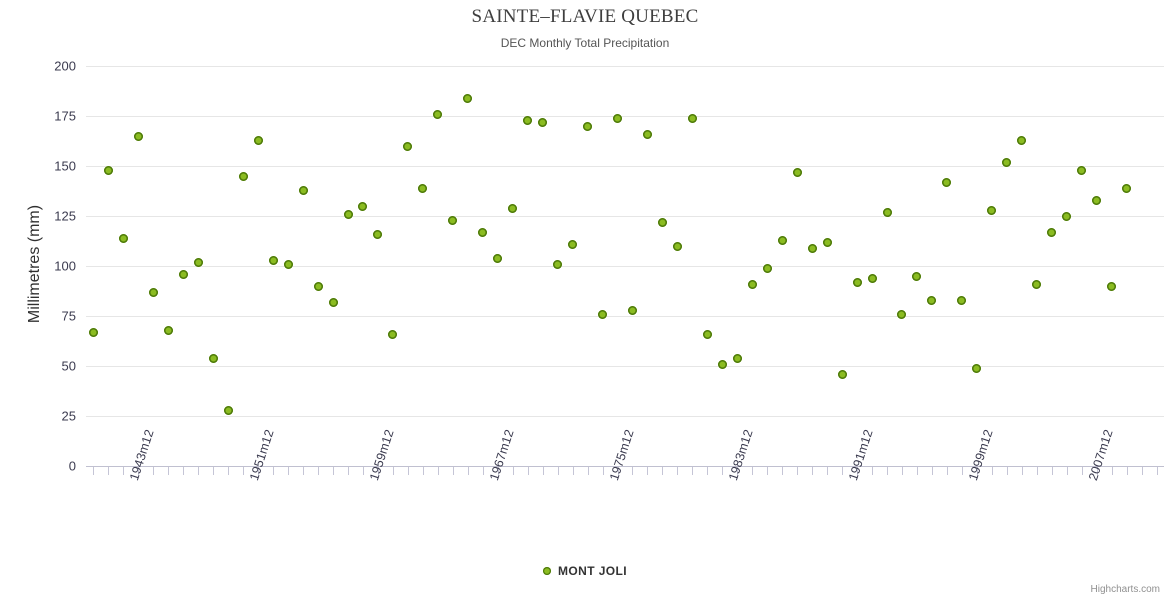 The height and width of the screenshot is (600, 1170). I want to click on legend-item-label: MONT JOLI, so click(592, 571).